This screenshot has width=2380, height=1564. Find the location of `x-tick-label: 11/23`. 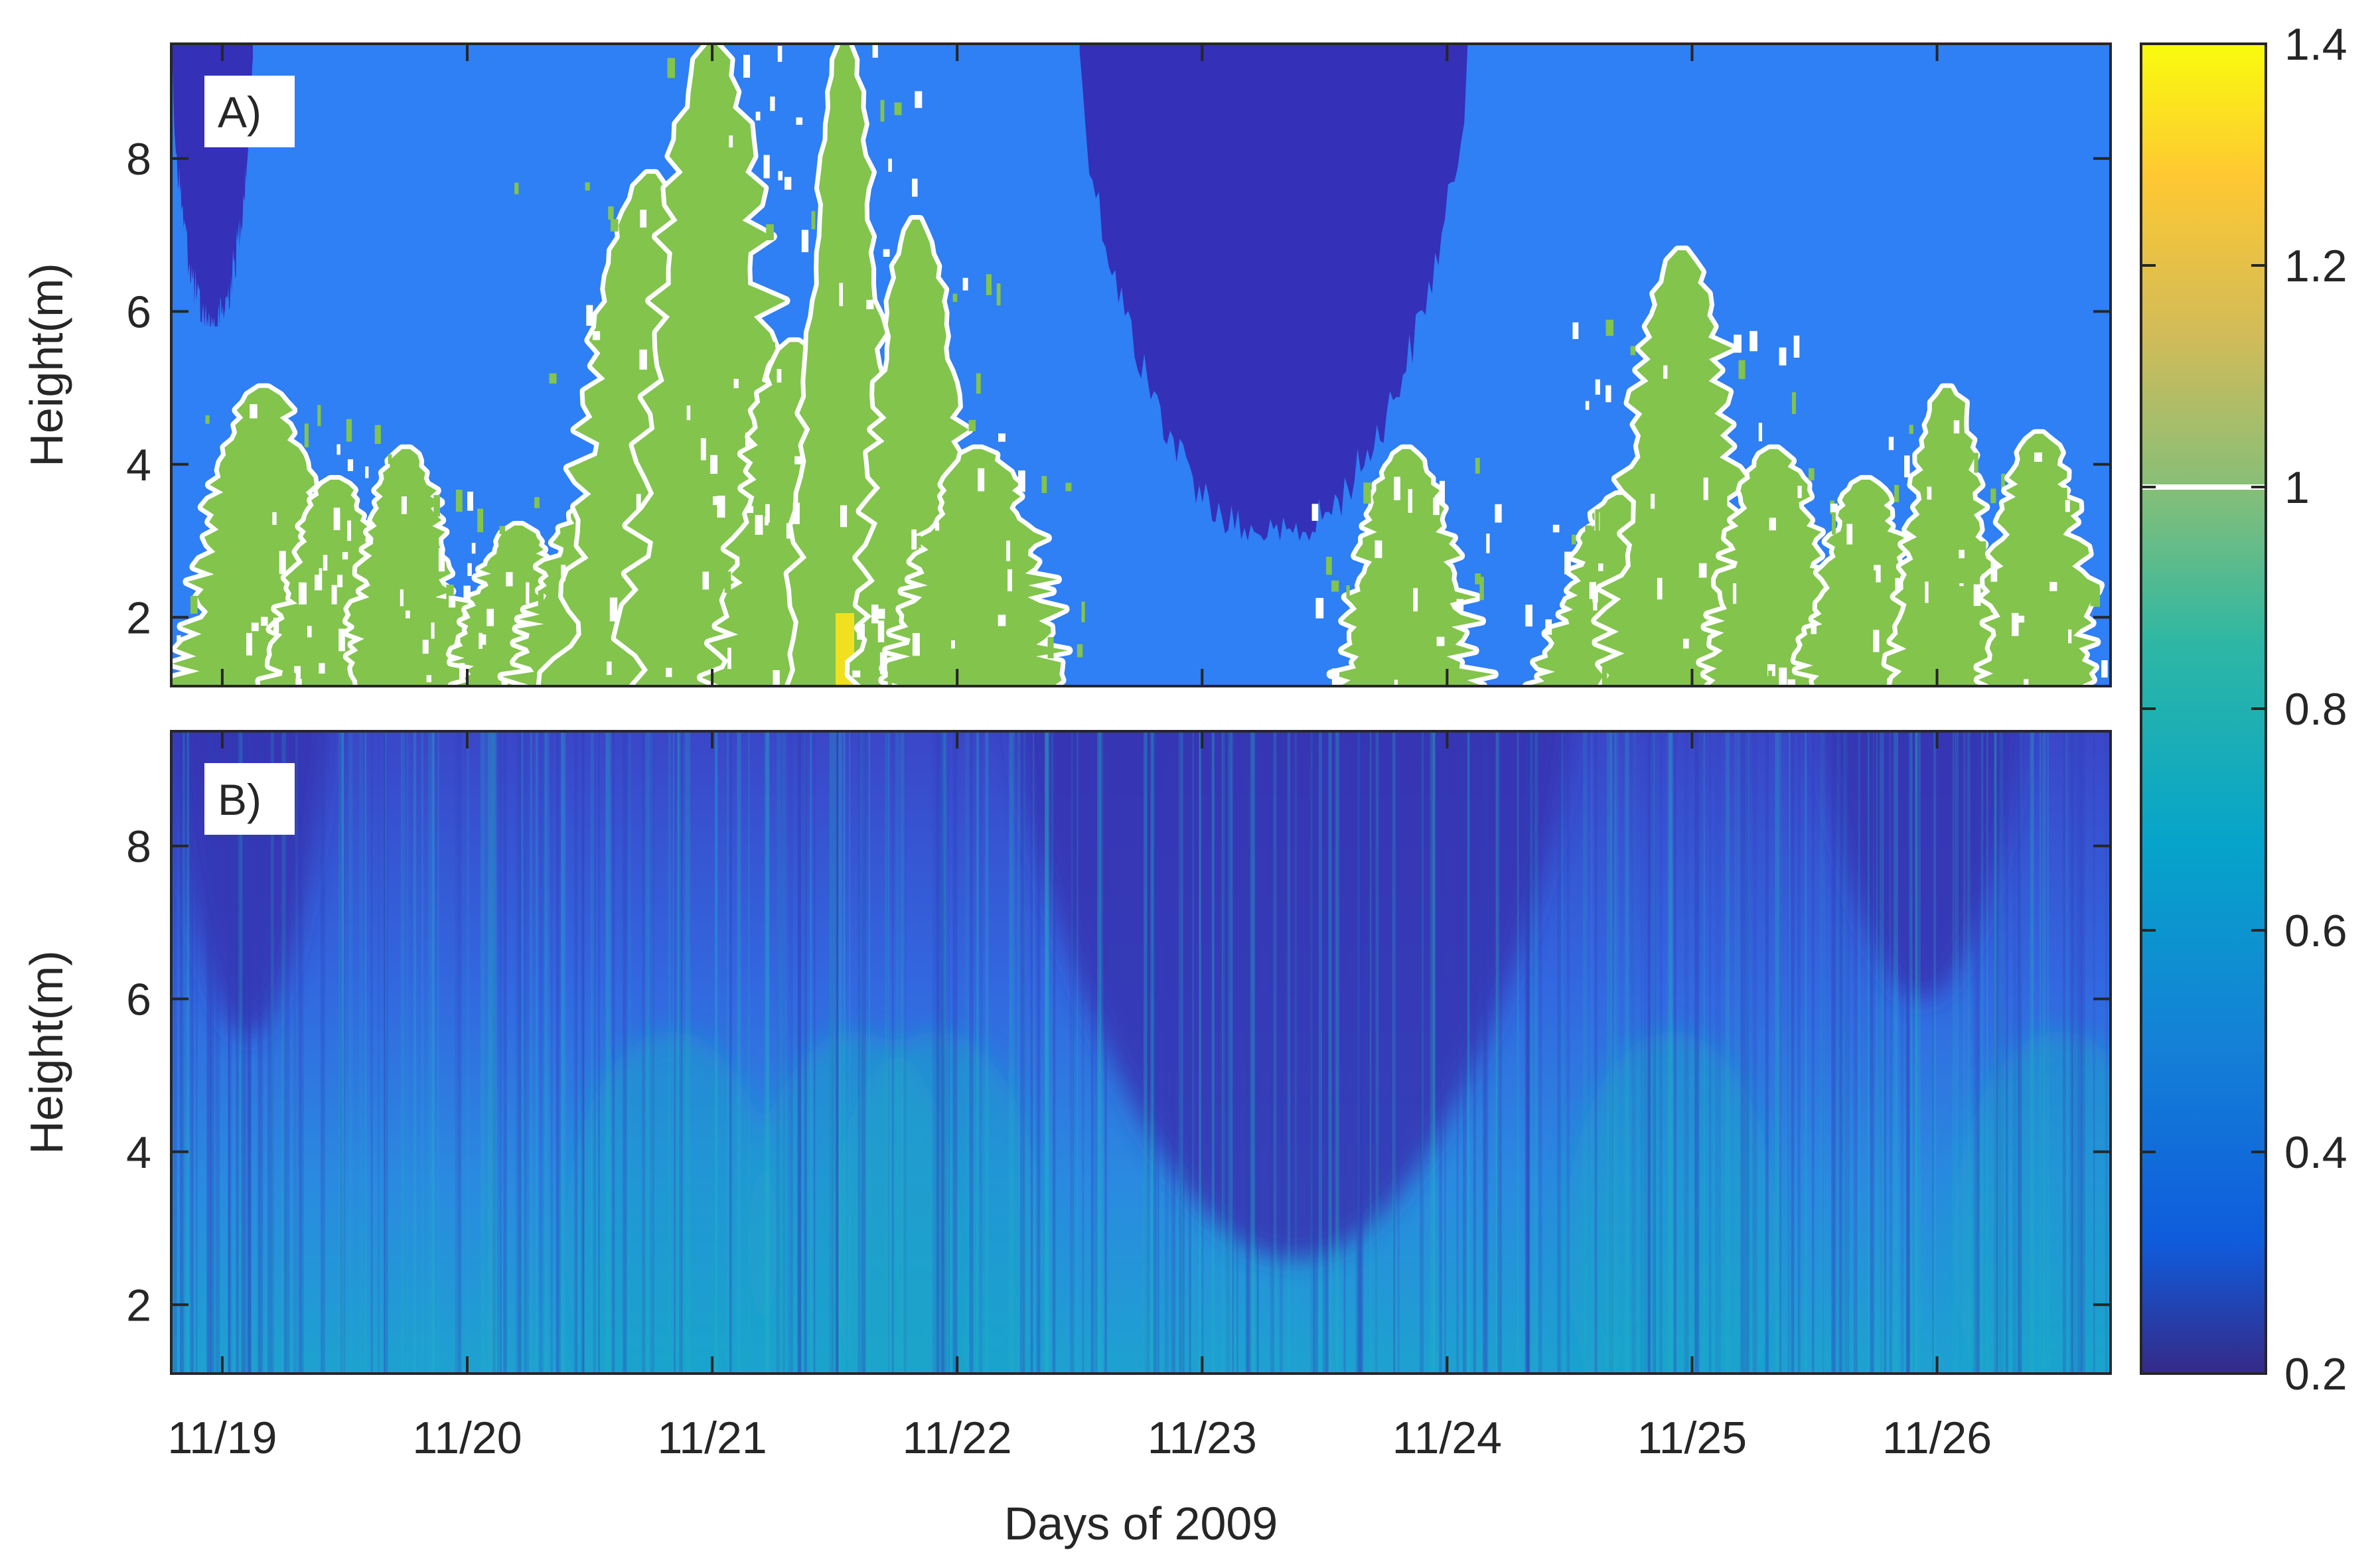

x-tick-label: 11/23 is located at coordinates (1202, 1438).